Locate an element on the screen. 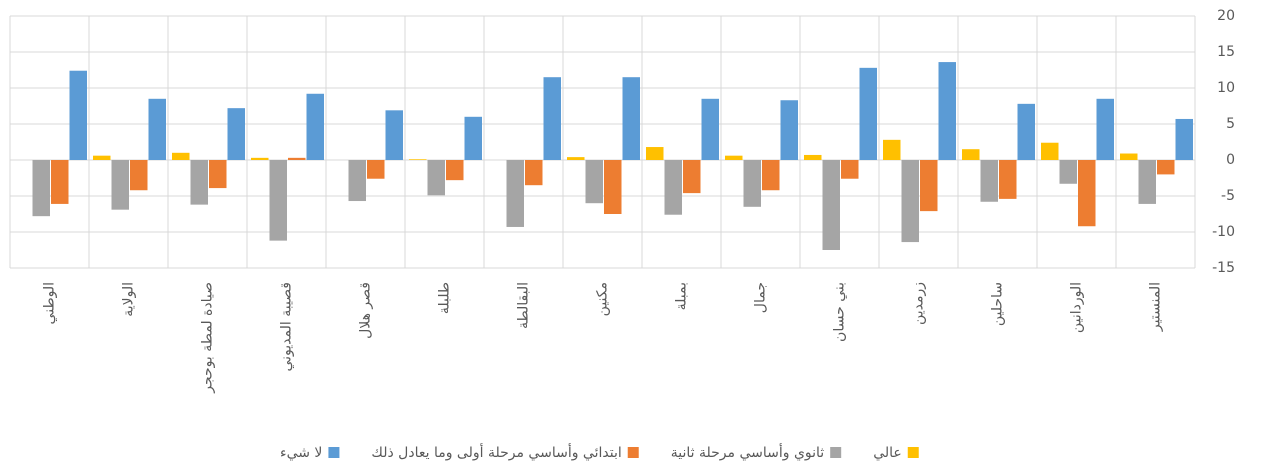  x-tick-label: الوردانين is located at coordinates (1077, 307).